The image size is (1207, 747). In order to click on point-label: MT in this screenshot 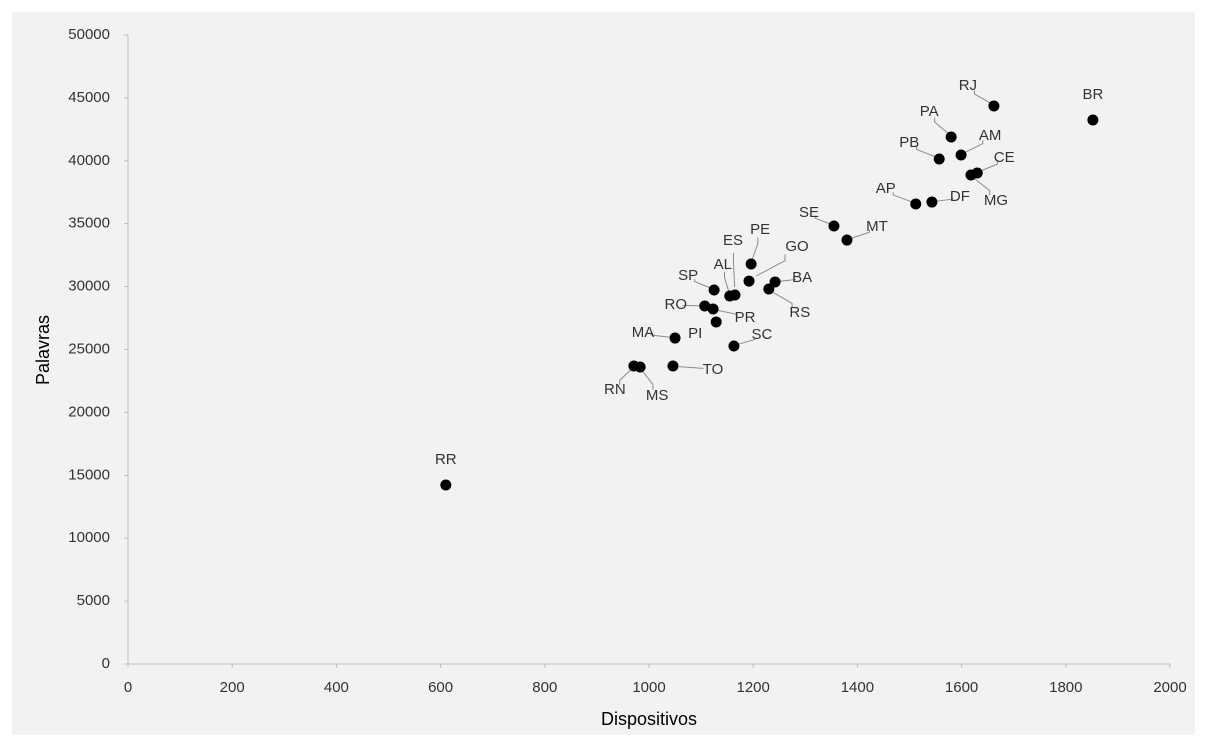, I will do `click(877, 226)`.